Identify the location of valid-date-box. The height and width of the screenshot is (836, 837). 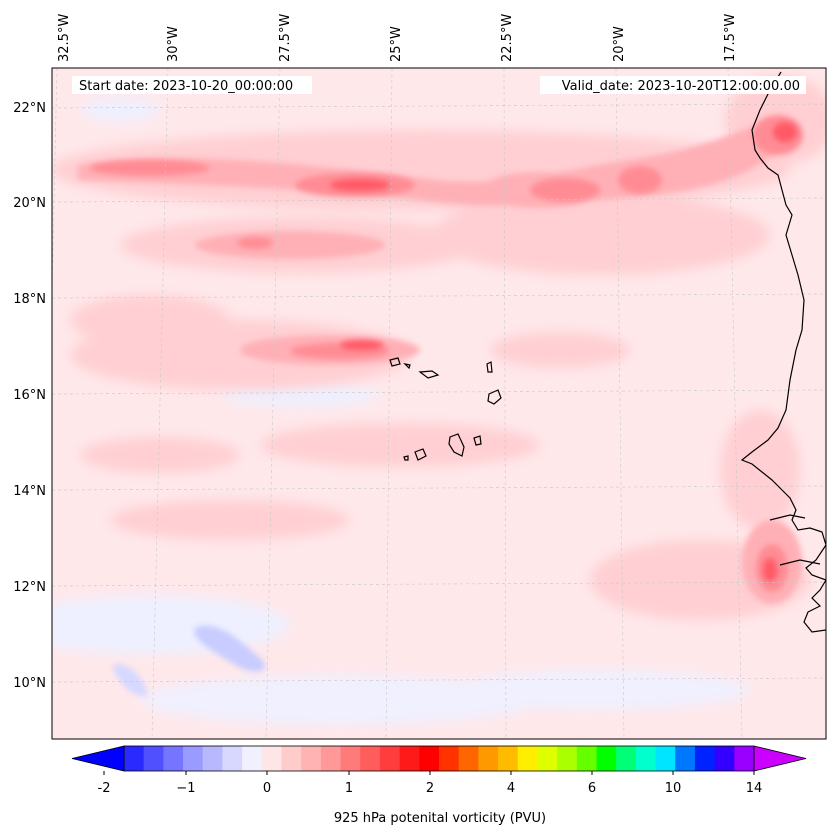
(673, 85).